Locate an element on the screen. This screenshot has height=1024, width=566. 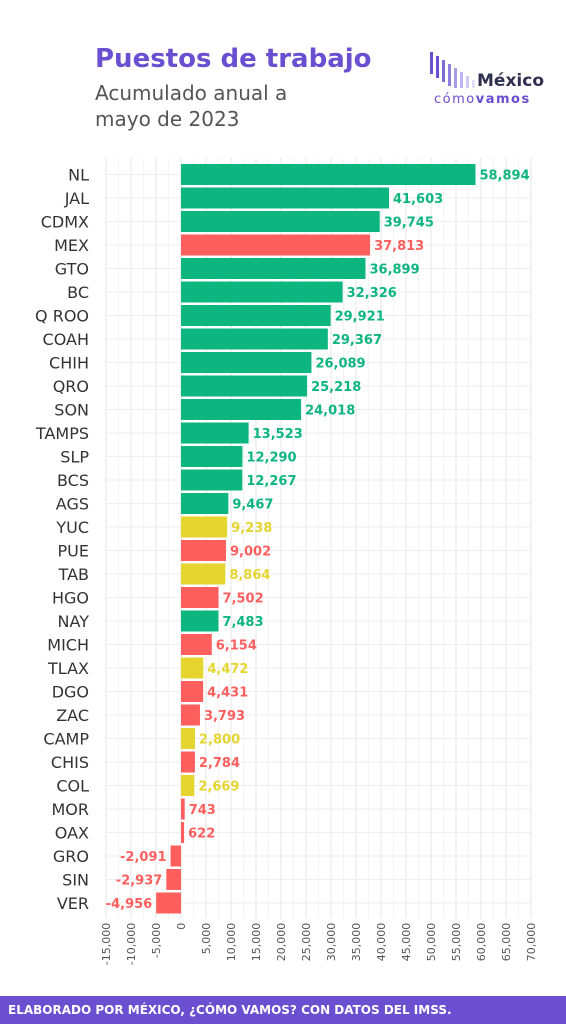
x-tick-label: 35,000 is located at coordinates (356, 942).